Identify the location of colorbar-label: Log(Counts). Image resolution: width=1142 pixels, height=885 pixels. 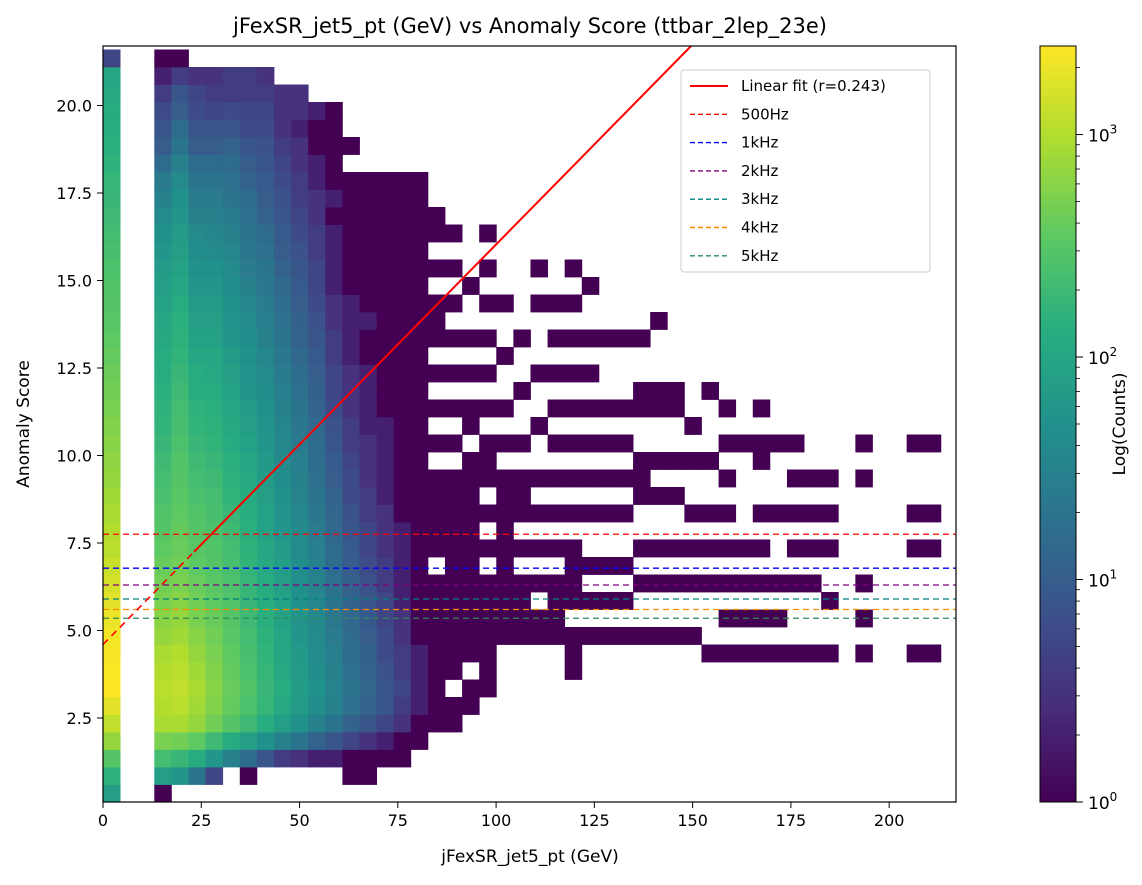
(1120, 424).